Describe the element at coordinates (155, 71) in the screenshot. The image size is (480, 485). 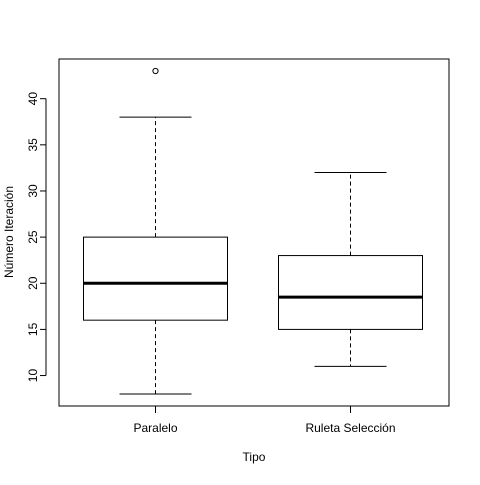
I see `outlier-point` at that location.